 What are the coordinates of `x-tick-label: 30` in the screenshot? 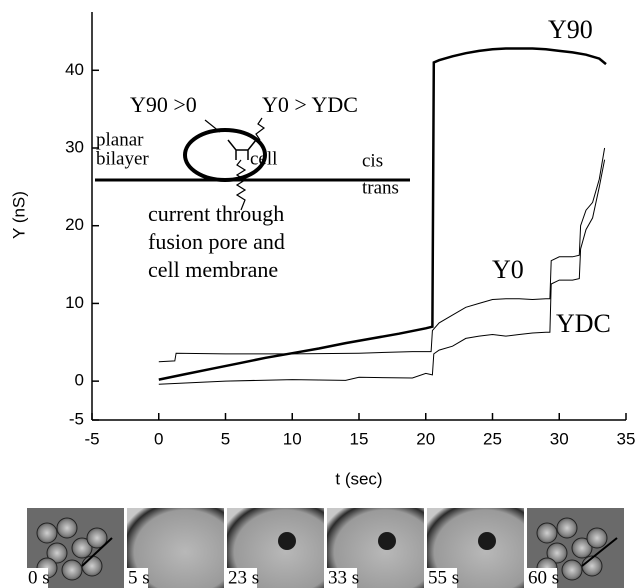 It's located at (559, 438).